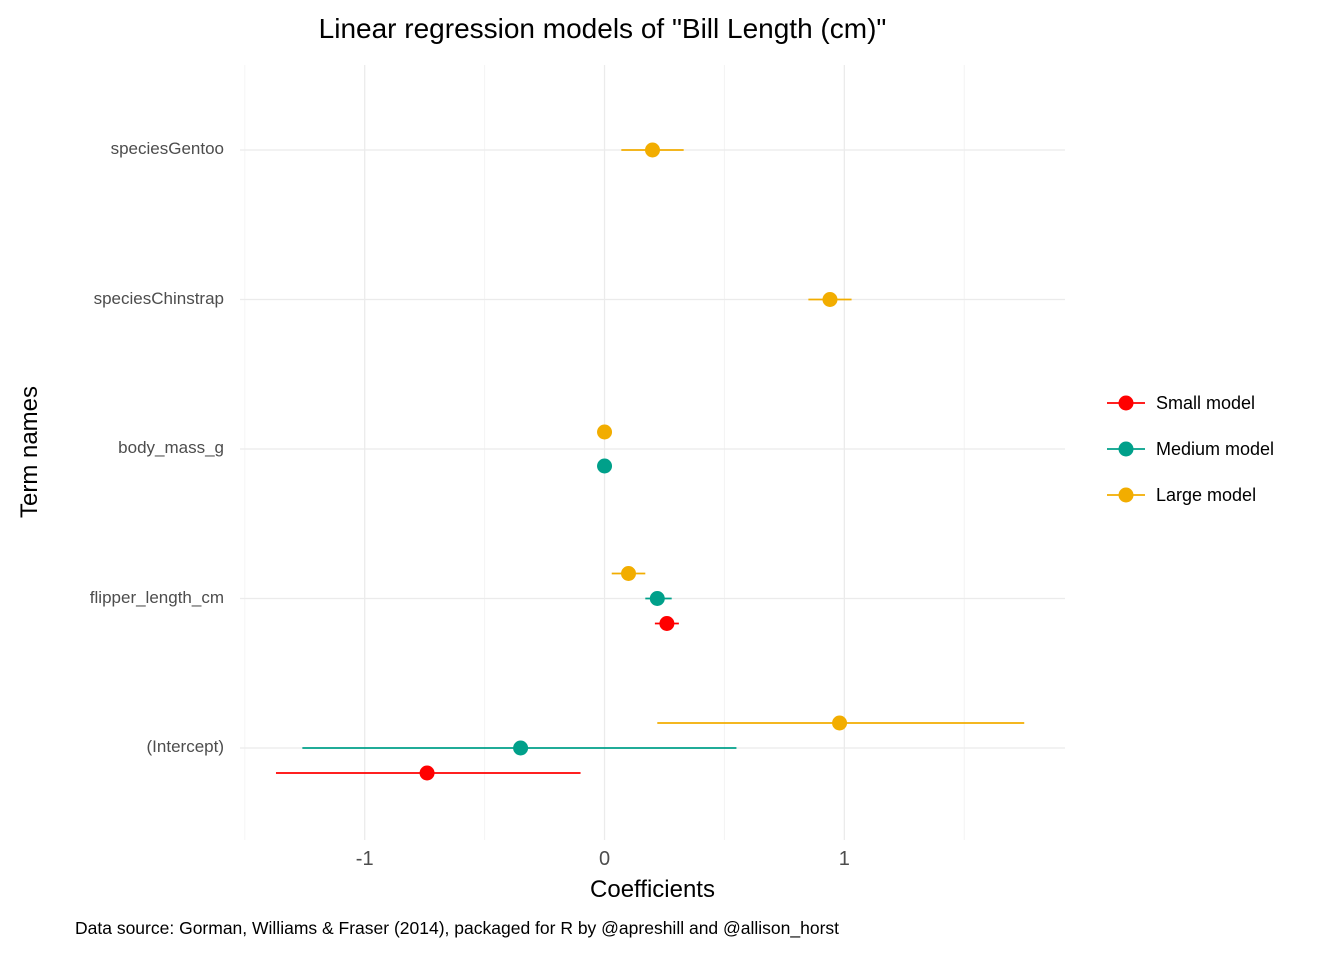 Image resolution: width=1344 pixels, height=960 pixels. Describe the element at coordinates (1215, 448) in the screenshot. I see `legend-label: Medium model` at that location.